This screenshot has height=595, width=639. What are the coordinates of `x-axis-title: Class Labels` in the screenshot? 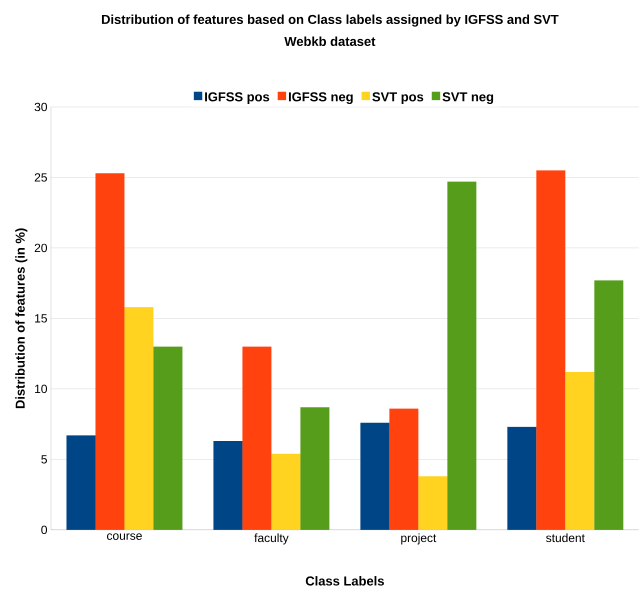 It's located at (345, 581).